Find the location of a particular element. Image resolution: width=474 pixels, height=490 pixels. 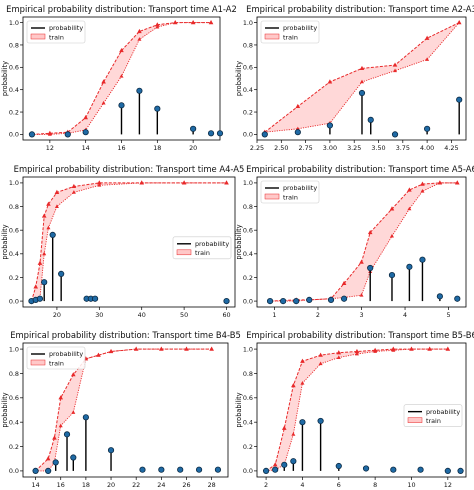

x-tick-label: 1 is located at coordinates (274, 315).